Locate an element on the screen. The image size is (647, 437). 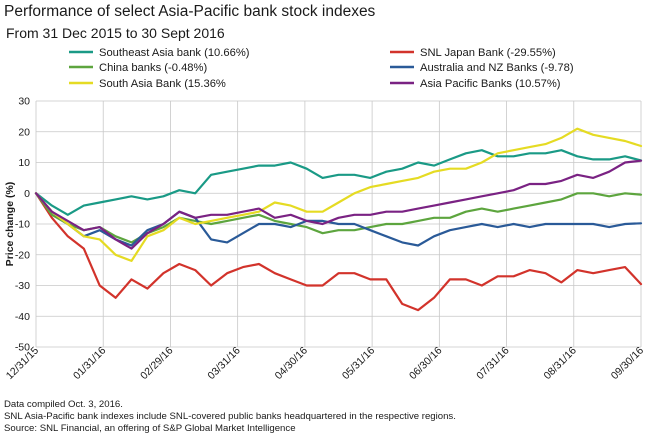
y-tick-label: 30 is located at coordinates (24, 102).